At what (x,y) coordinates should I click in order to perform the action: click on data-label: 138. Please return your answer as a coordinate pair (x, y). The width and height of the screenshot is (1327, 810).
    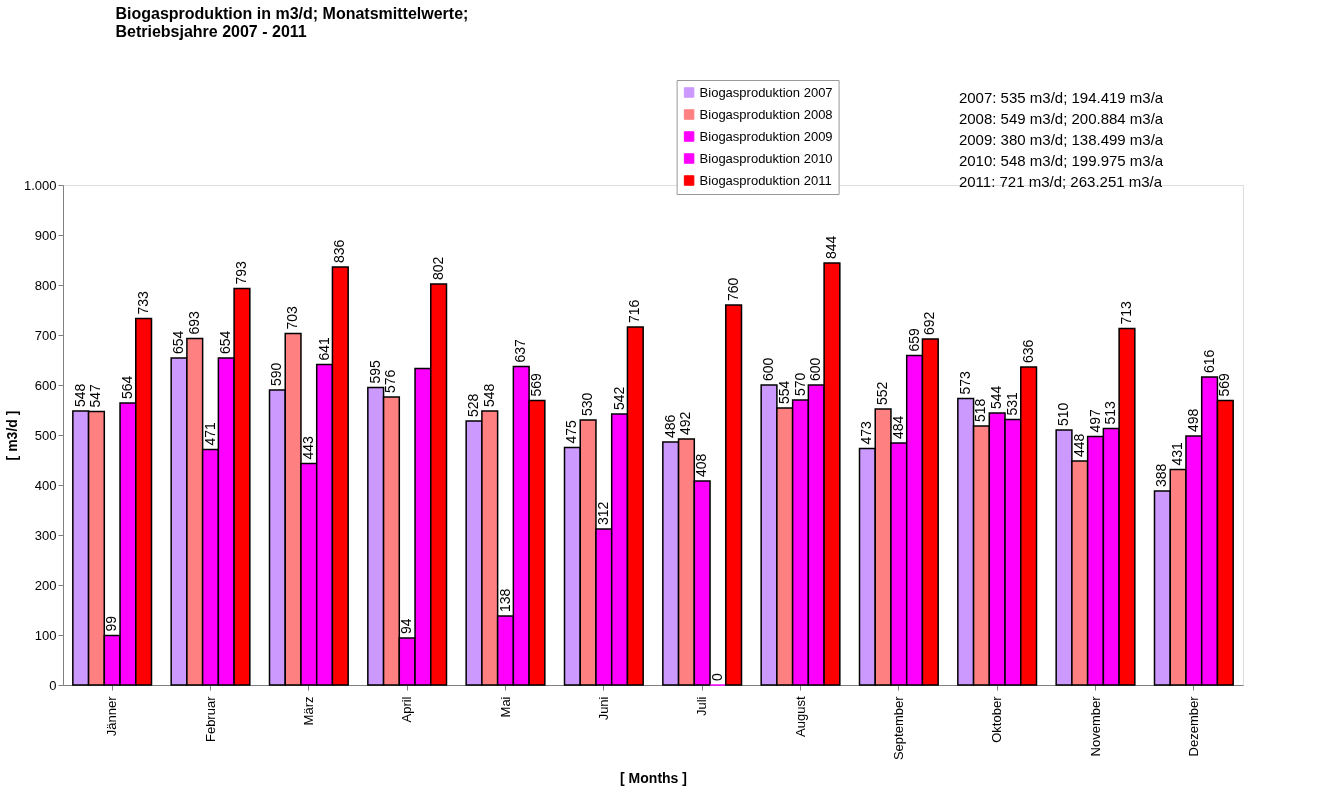
    Looking at the image, I should click on (504, 600).